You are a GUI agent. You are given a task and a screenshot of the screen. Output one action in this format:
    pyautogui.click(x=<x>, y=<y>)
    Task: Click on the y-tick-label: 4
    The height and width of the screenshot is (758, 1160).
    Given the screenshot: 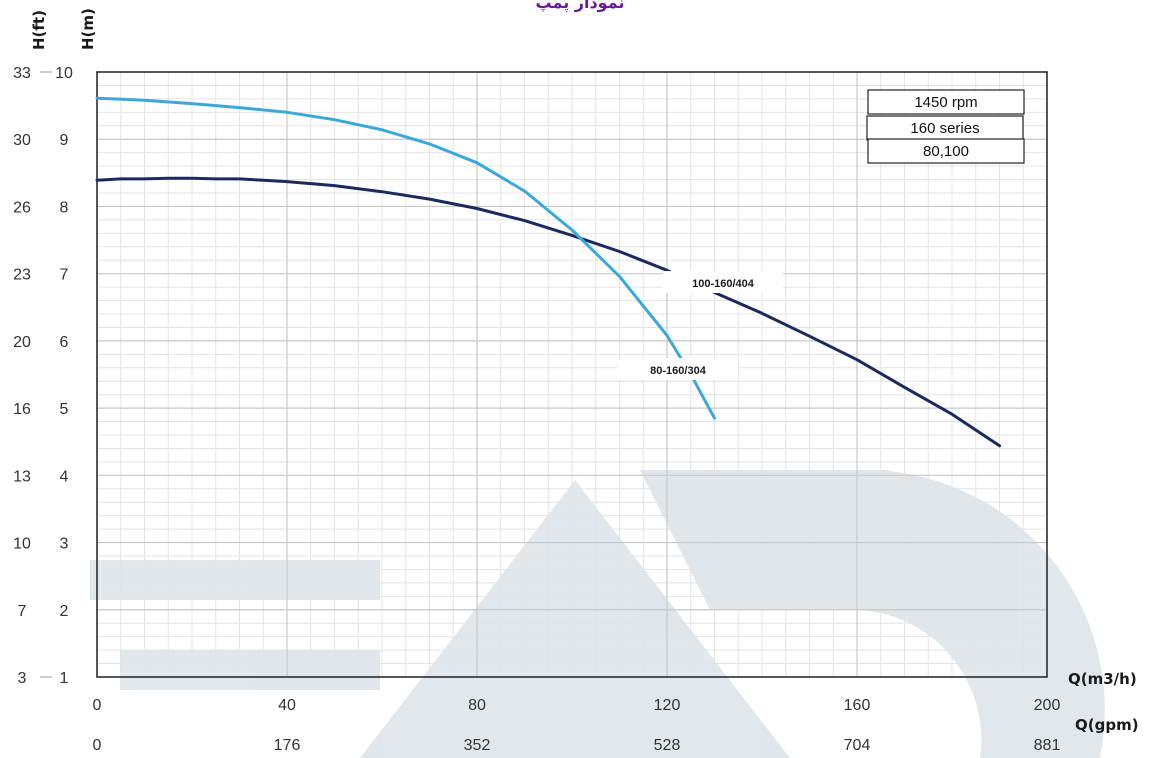 What is the action you would take?
    pyautogui.click(x=64, y=476)
    